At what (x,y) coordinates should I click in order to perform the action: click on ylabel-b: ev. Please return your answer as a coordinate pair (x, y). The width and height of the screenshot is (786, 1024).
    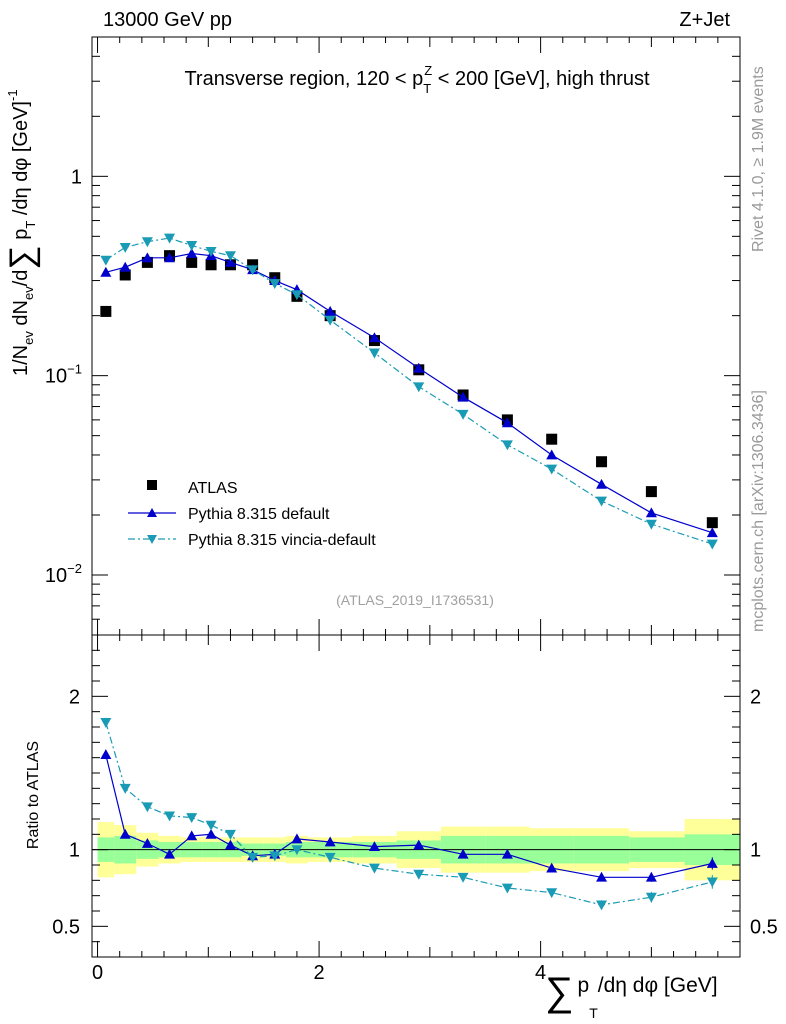
    Looking at the image, I should click on (28, 338).